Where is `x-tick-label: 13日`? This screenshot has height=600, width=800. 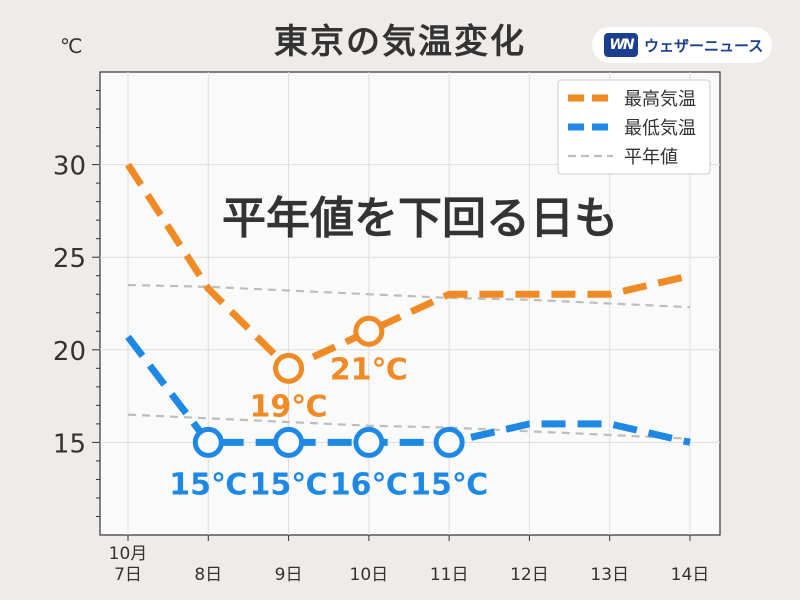 x-tick-label: 13日 is located at coordinates (609, 575).